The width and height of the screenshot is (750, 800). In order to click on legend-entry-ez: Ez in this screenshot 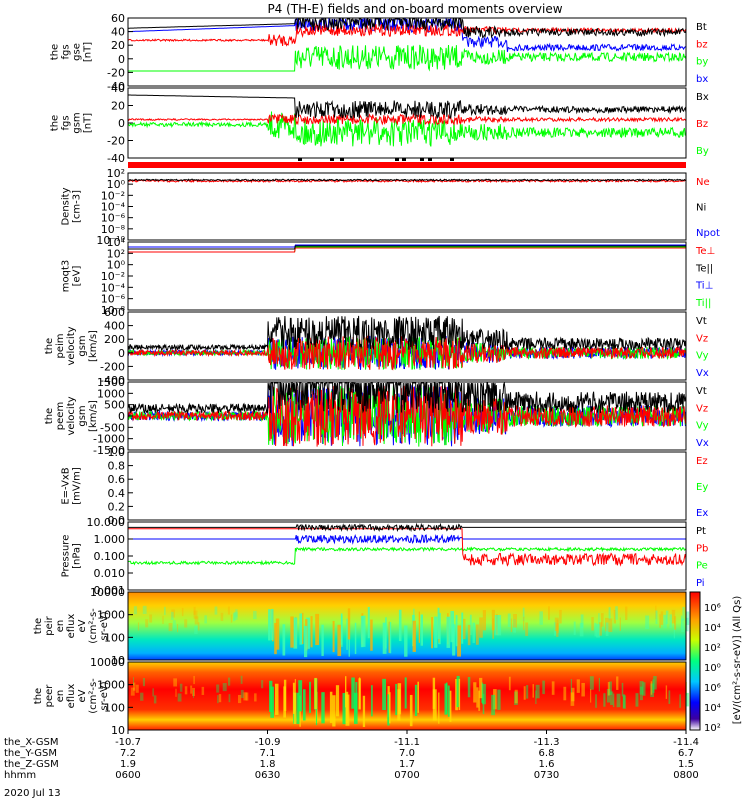, I will do `click(702, 461)`.